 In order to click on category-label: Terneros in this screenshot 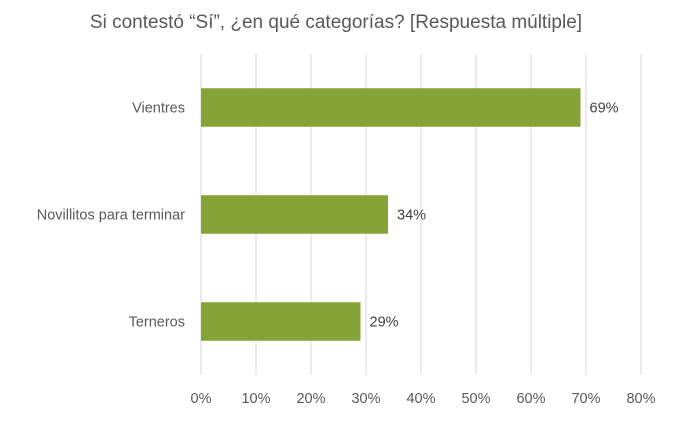, I will do `click(157, 323)`.